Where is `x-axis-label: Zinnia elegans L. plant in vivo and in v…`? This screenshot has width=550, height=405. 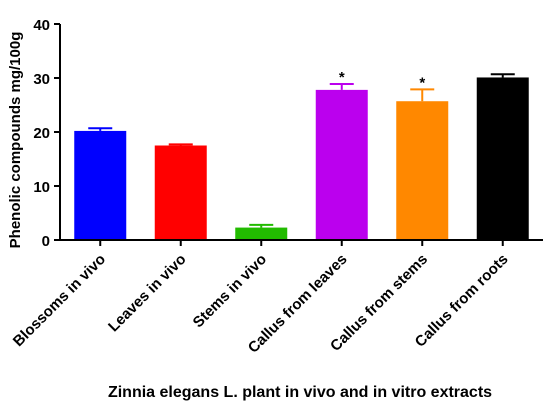 x-axis-label: Zinnia elegans L. plant in vivo and in v… is located at coordinates (300, 392).